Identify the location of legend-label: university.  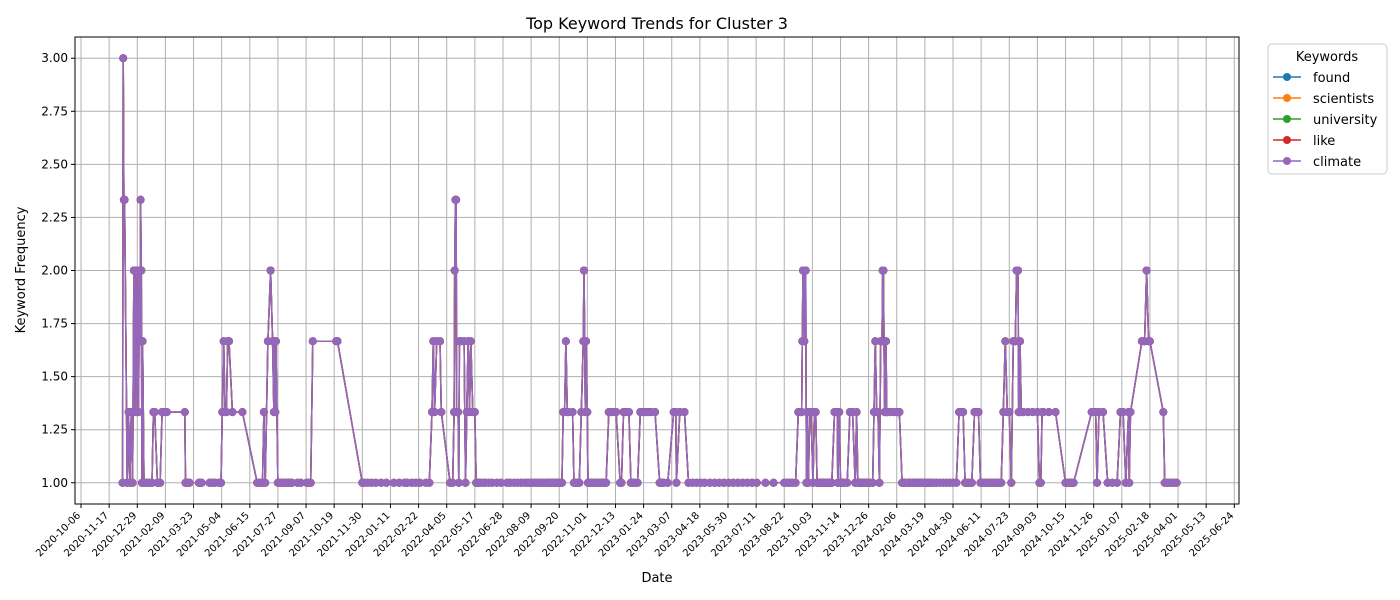
(1345, 120).